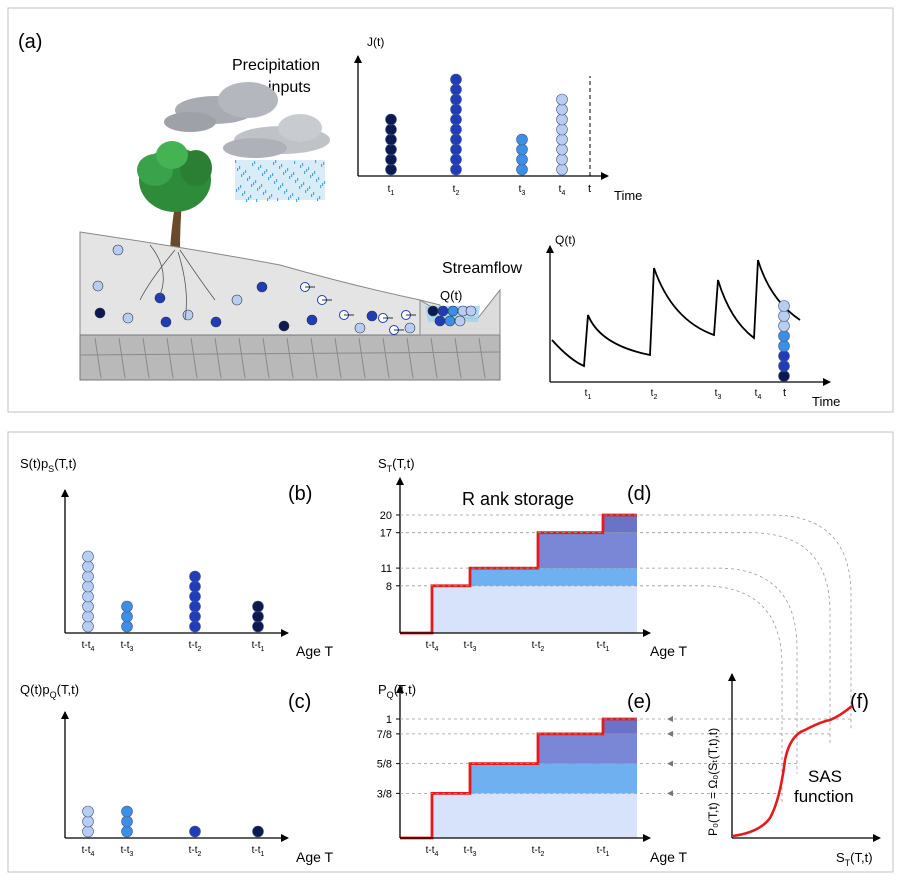 The image size is (901, 880). What do you see at coordinates (669, 651) in the screenshot?
I see `panel-d-x-label: Age T` at bounding box center [669, 651].